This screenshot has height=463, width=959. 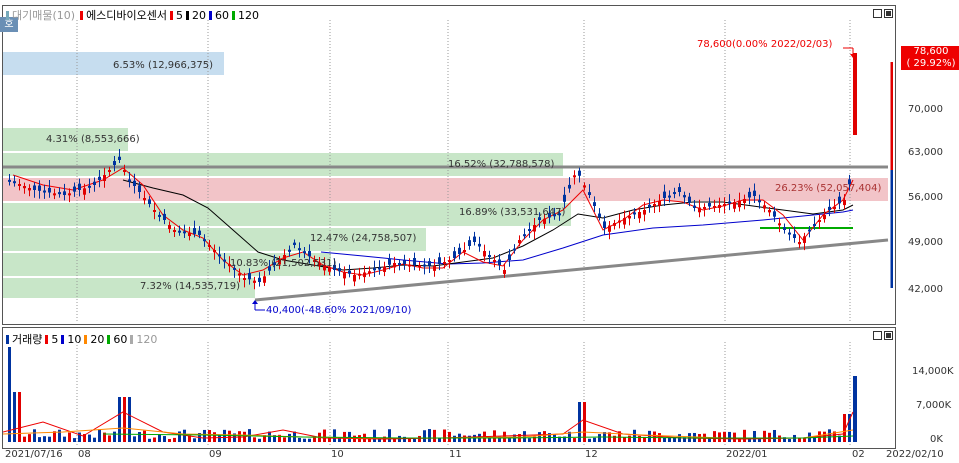 I want to click on support-trendline, so click(x=571, y=270).